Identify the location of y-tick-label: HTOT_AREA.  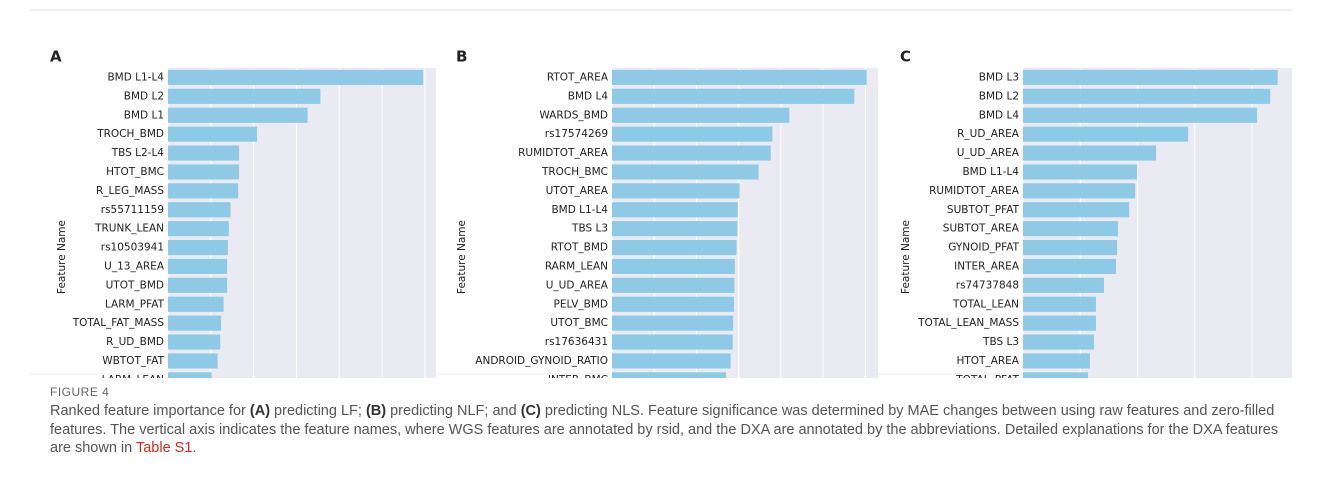
(987, 361).